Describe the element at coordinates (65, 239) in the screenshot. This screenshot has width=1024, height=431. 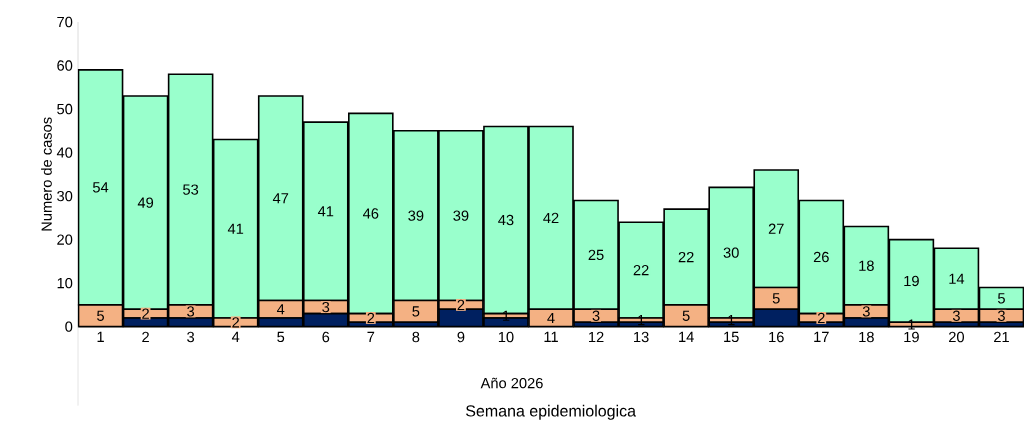
I see `y-tick-label: 20` at that location.